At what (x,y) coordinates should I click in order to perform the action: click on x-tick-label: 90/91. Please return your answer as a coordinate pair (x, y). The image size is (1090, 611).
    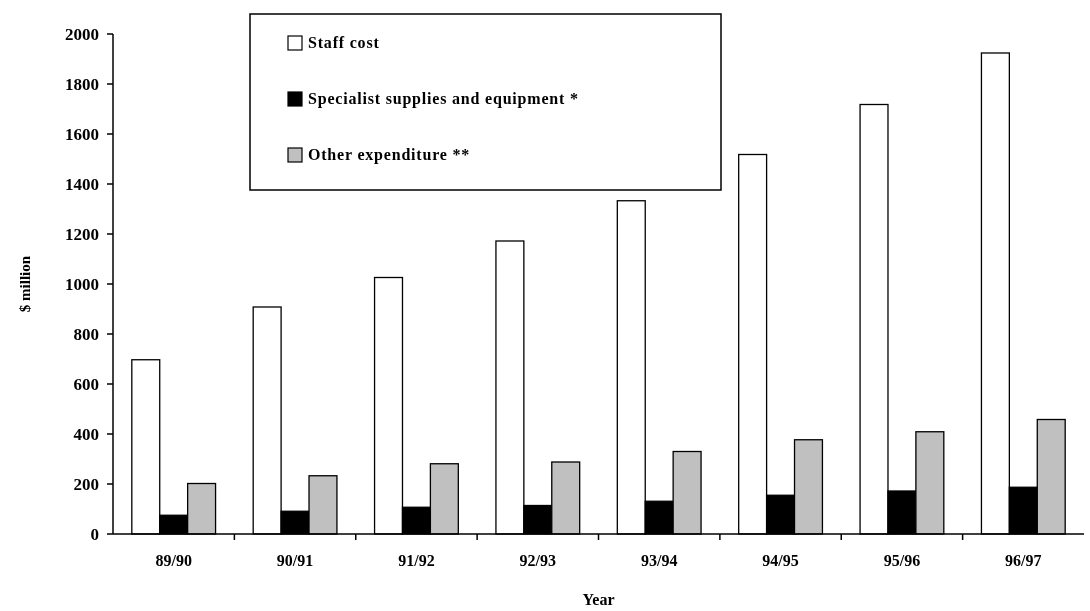
    Looking at the image, I should click on (295, 560).